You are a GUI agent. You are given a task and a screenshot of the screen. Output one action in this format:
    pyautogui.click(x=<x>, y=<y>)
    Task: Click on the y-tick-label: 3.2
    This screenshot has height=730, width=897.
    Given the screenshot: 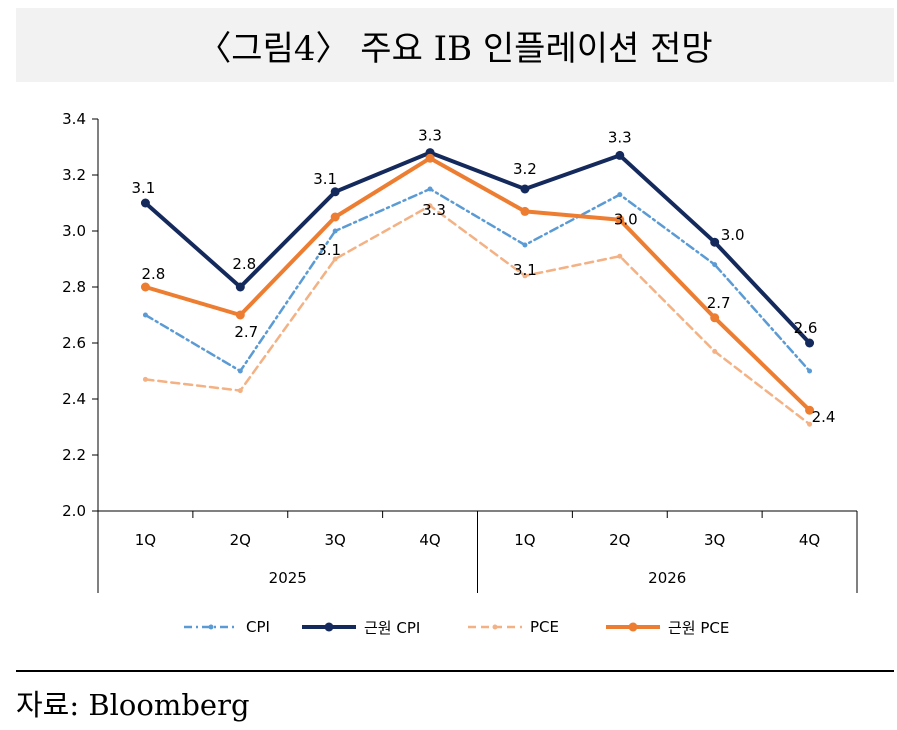 What is the action you would take?
    pyautogui.click(x=74, y=175)
    